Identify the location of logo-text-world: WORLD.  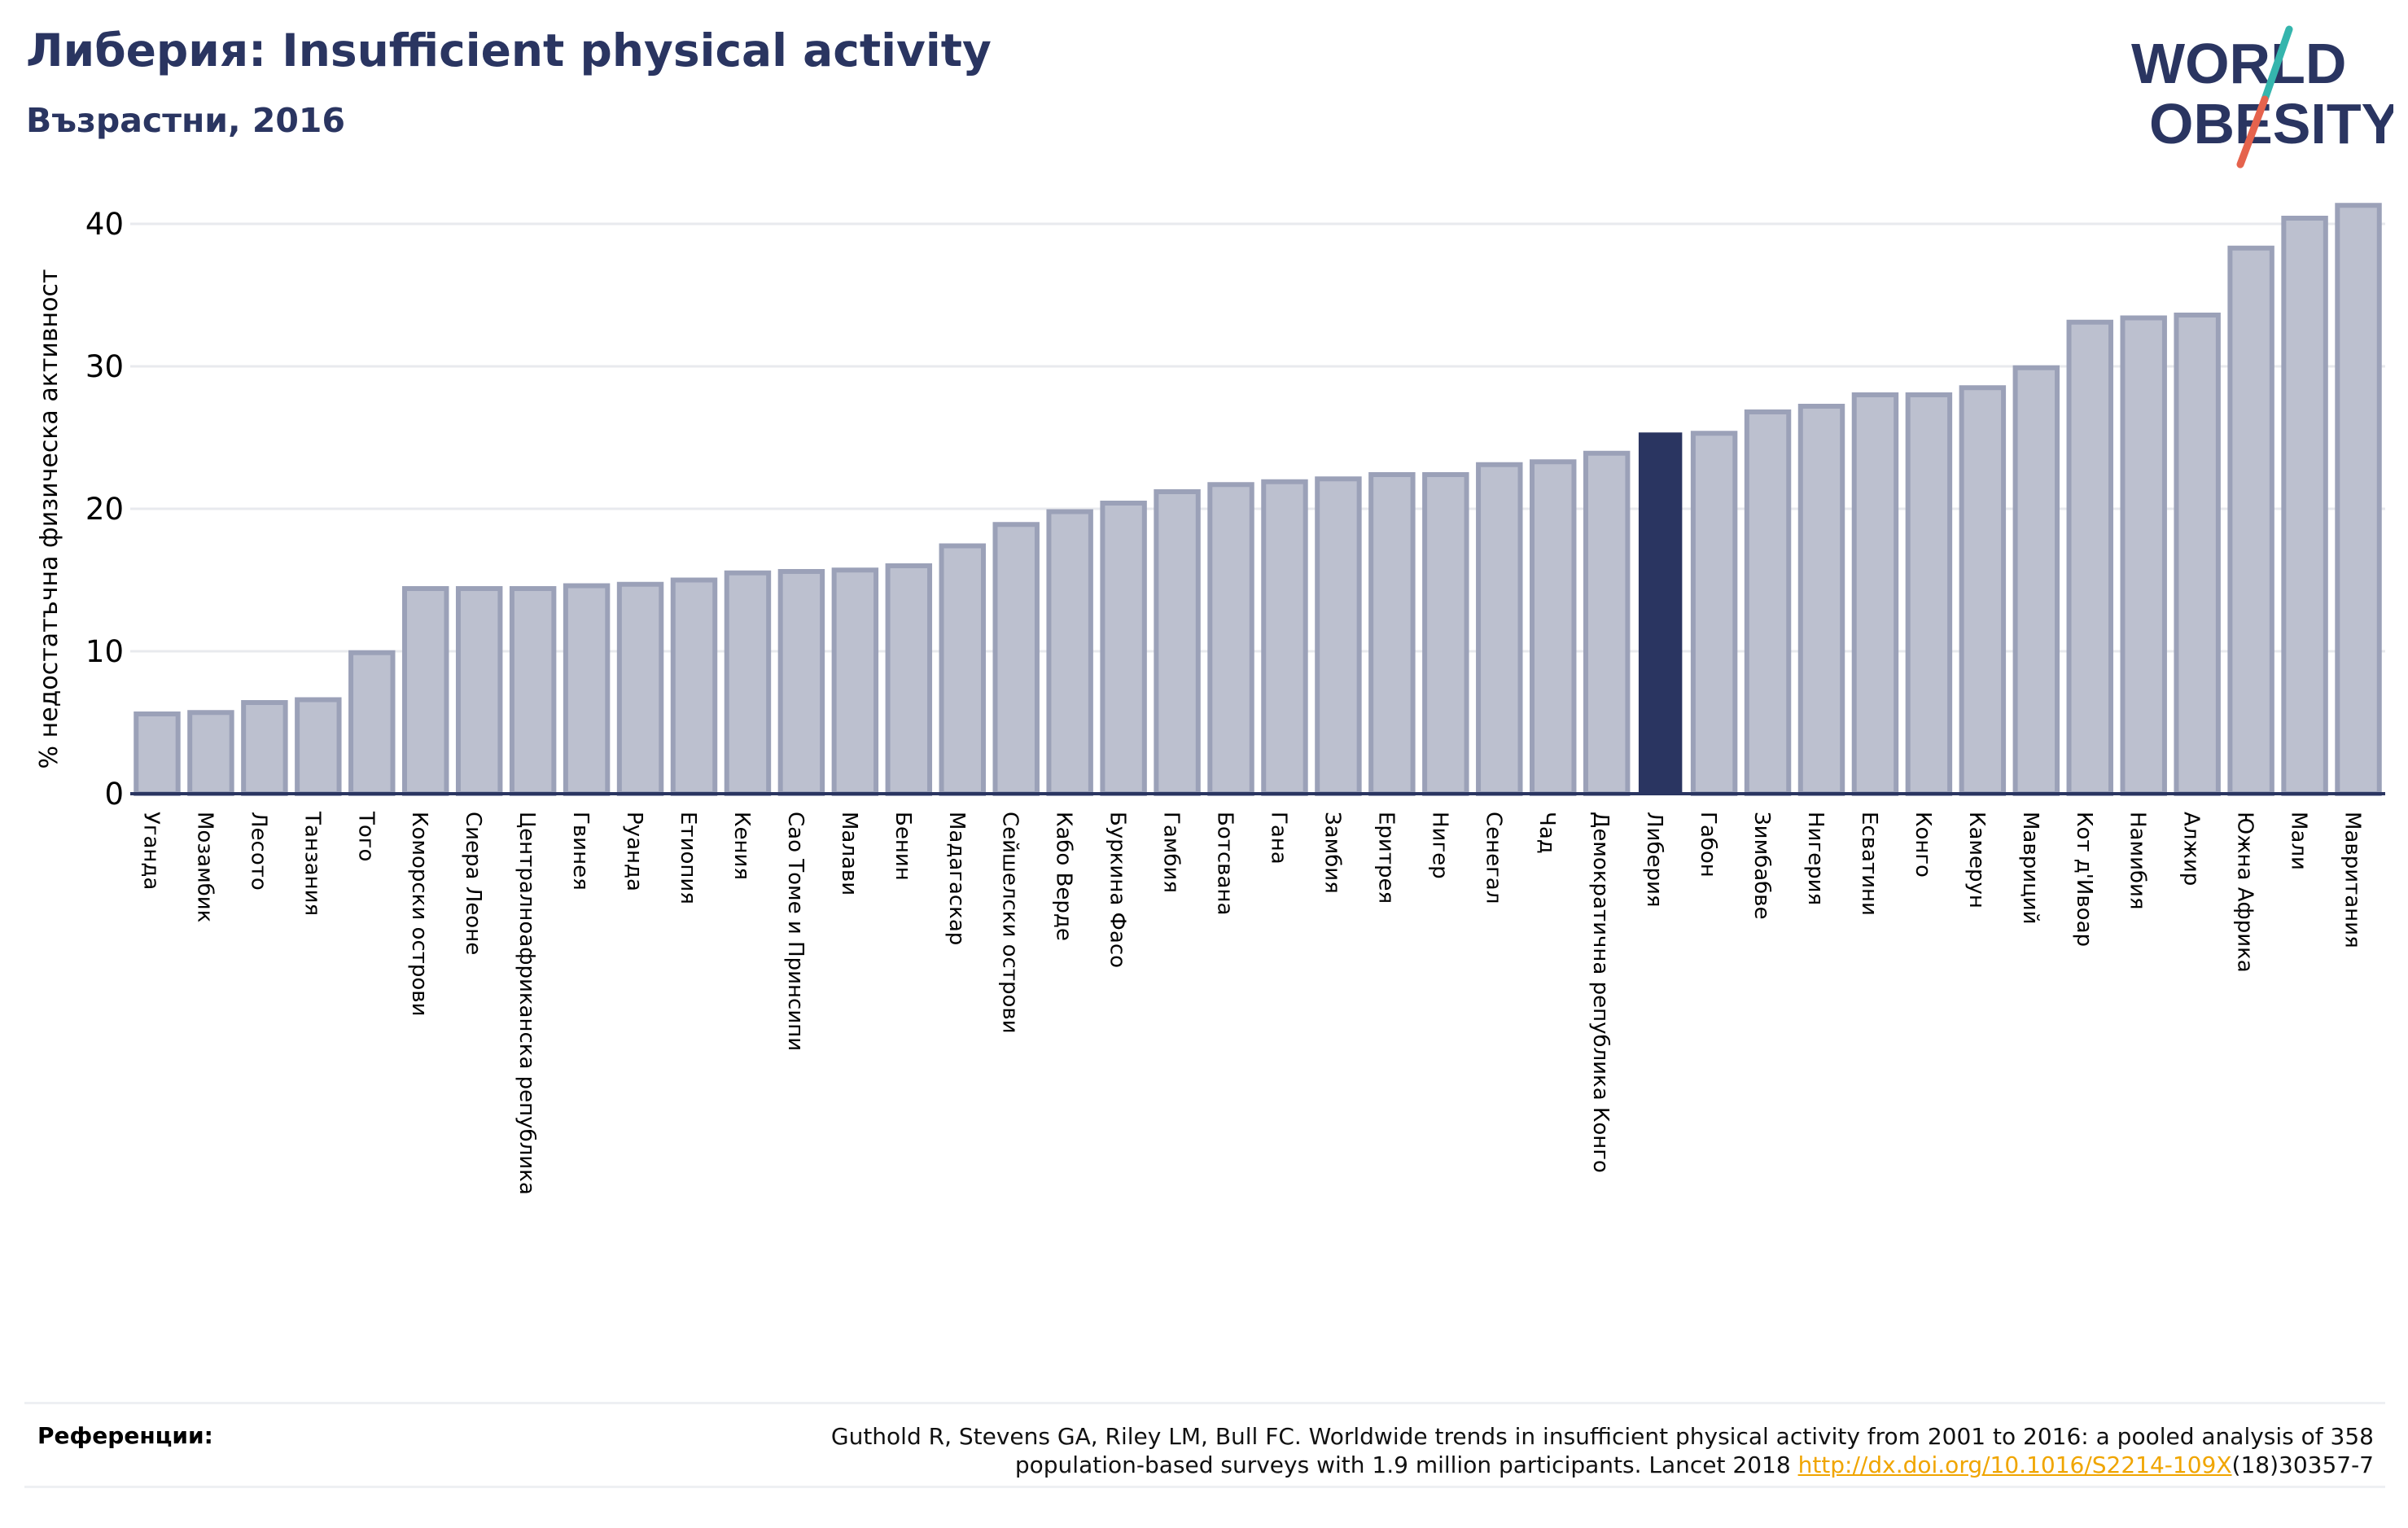
(2239, 63).